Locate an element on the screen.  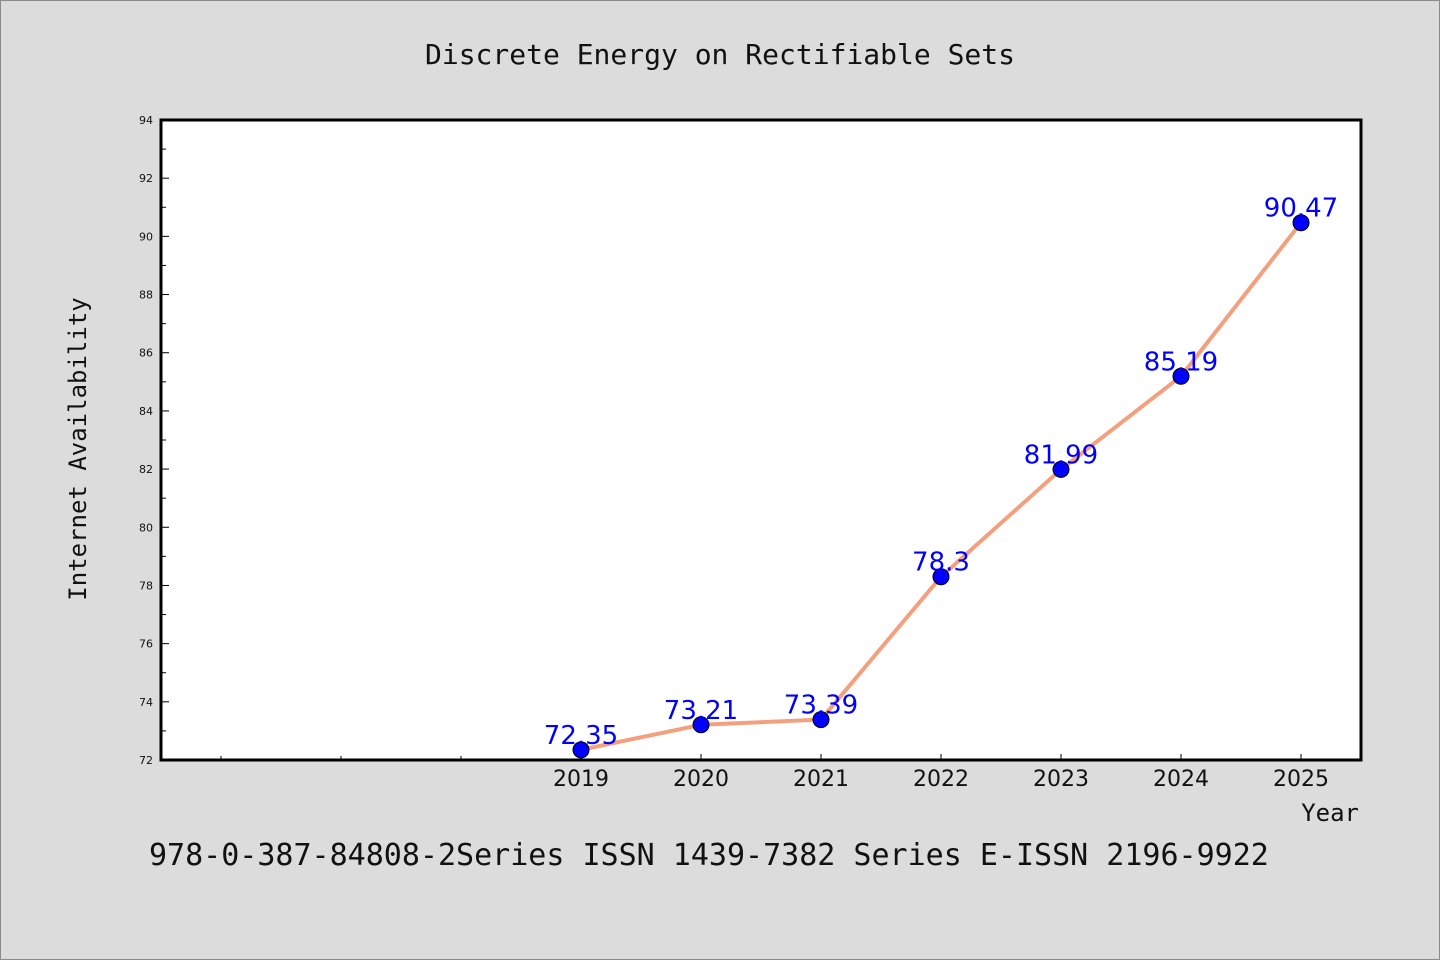
y-tick-label: 94 is located at coordinates (146, 120).